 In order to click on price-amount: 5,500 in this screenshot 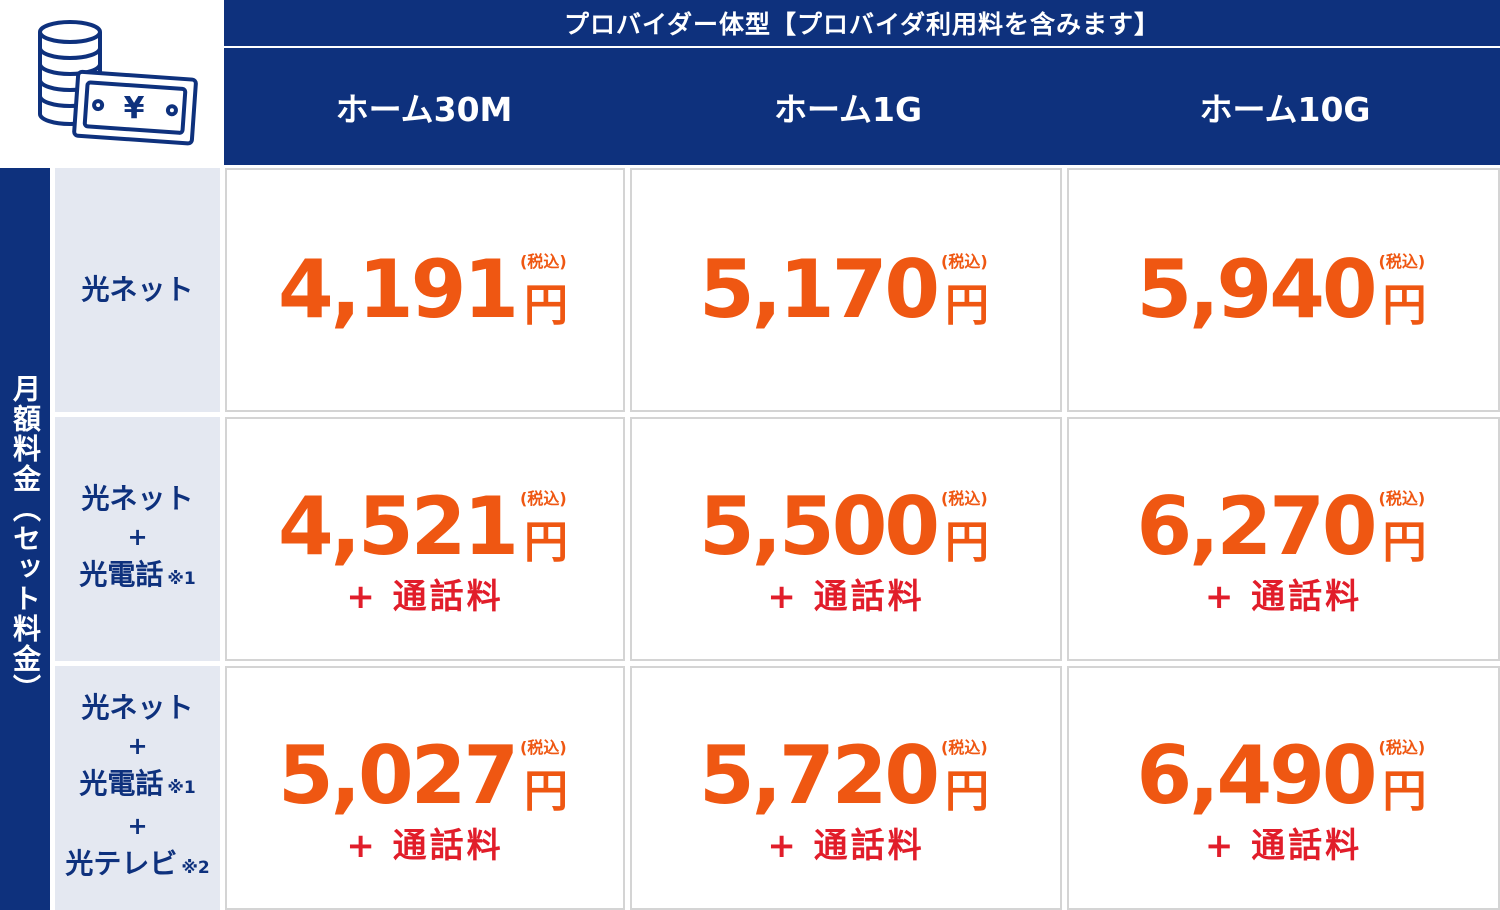, I will do `click(819, 526)`.